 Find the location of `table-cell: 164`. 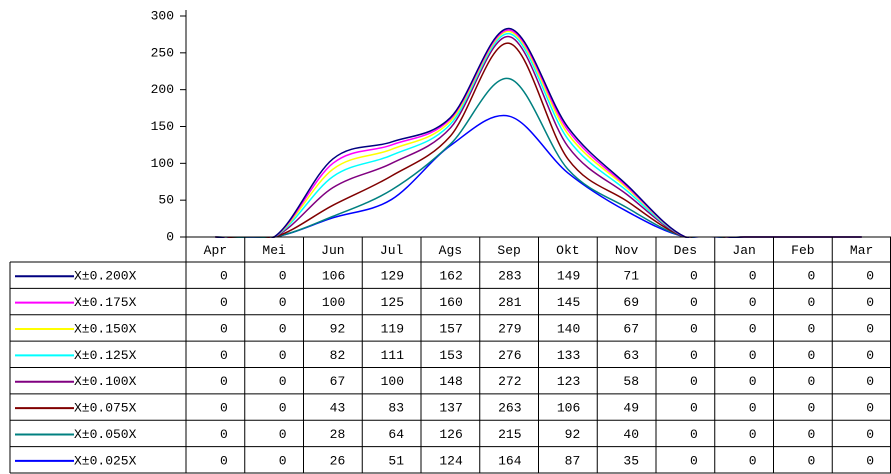

table-cell: 164 is located at coordinates (510, 460).